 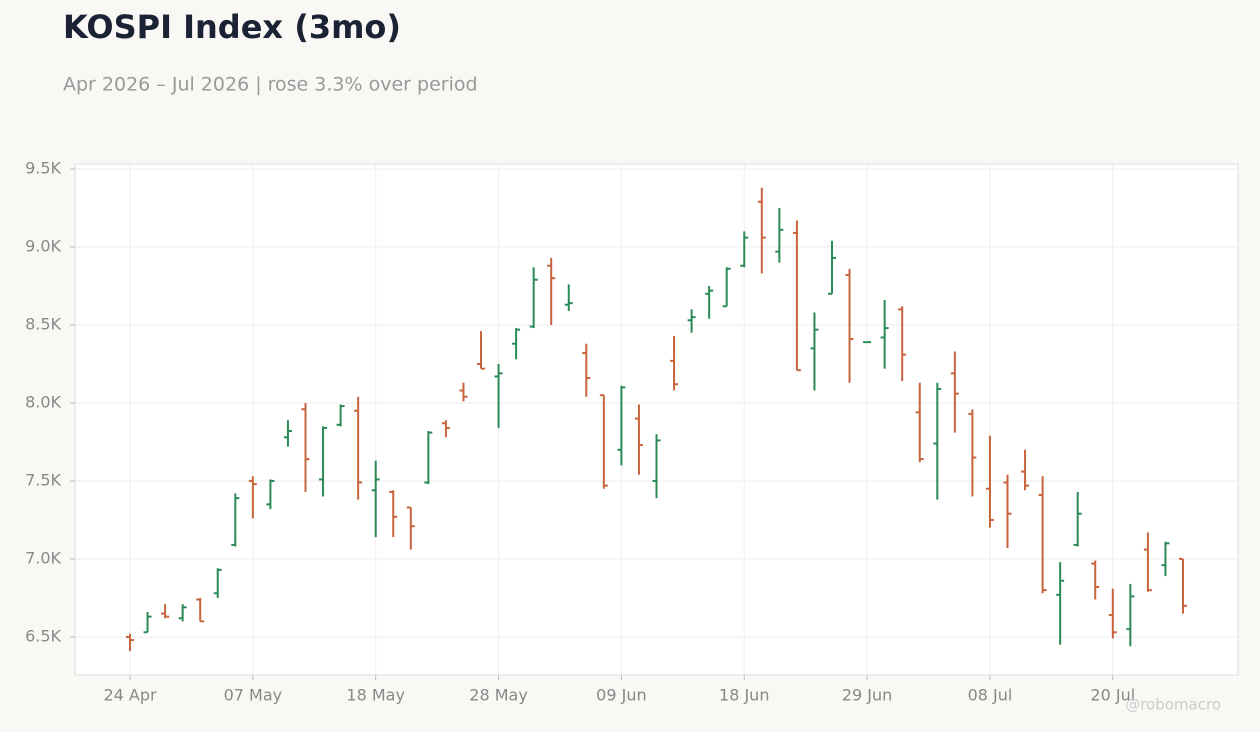 What do you see at coordinates (621, 695) in the screenshot?
I see `x-tick-label: 09 Jun` at bounding box center [621, 695].